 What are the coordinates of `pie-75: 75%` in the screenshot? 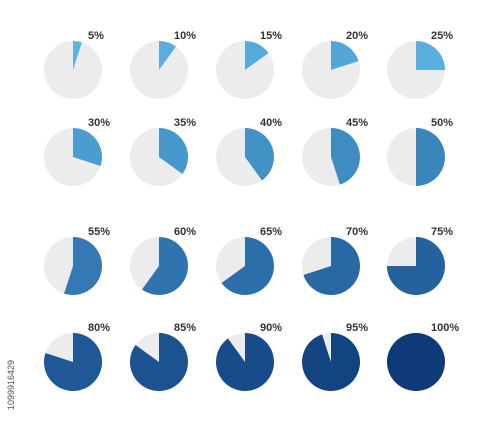 It's located at (420, 260).